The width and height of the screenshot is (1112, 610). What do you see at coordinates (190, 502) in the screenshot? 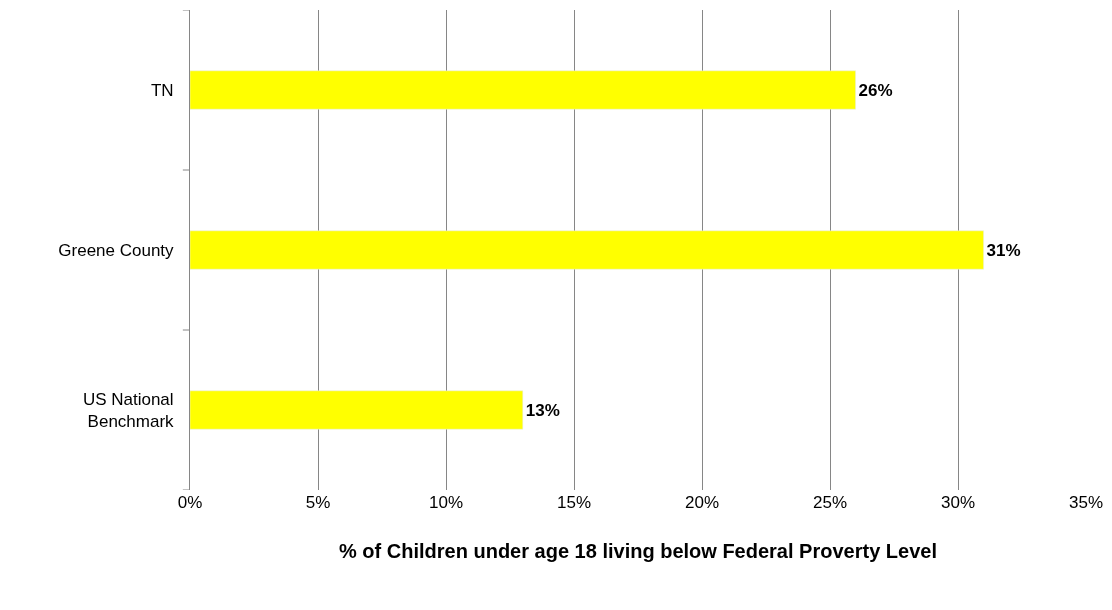
I see `x-tick-label: 0%` at bounding box center [190, 502].